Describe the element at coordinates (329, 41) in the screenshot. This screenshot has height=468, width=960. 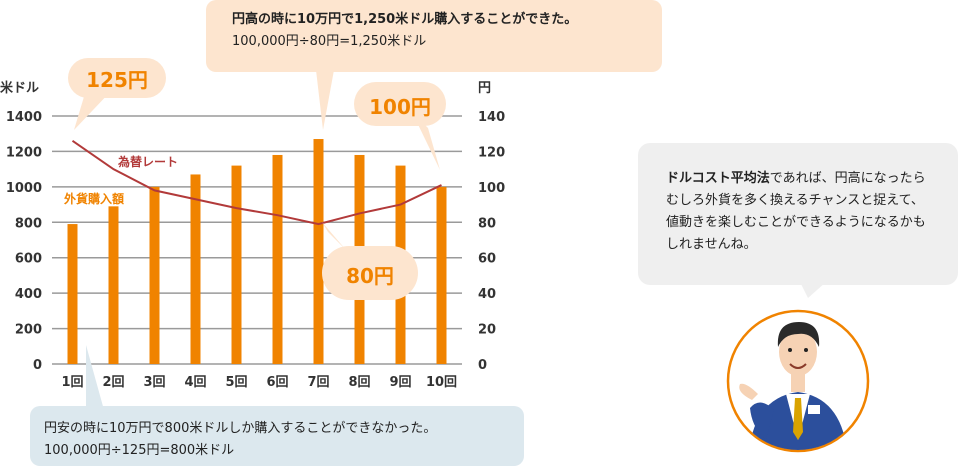
I see `top-callout-line2: 100,000円÷80円=1,250米ドル` at that location.